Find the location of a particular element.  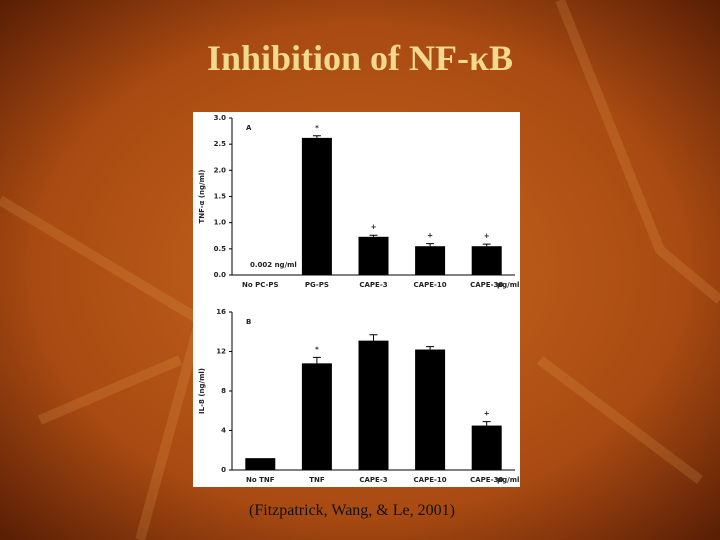

y-tick-label: 0.0 is located at coordinates (220, 275).